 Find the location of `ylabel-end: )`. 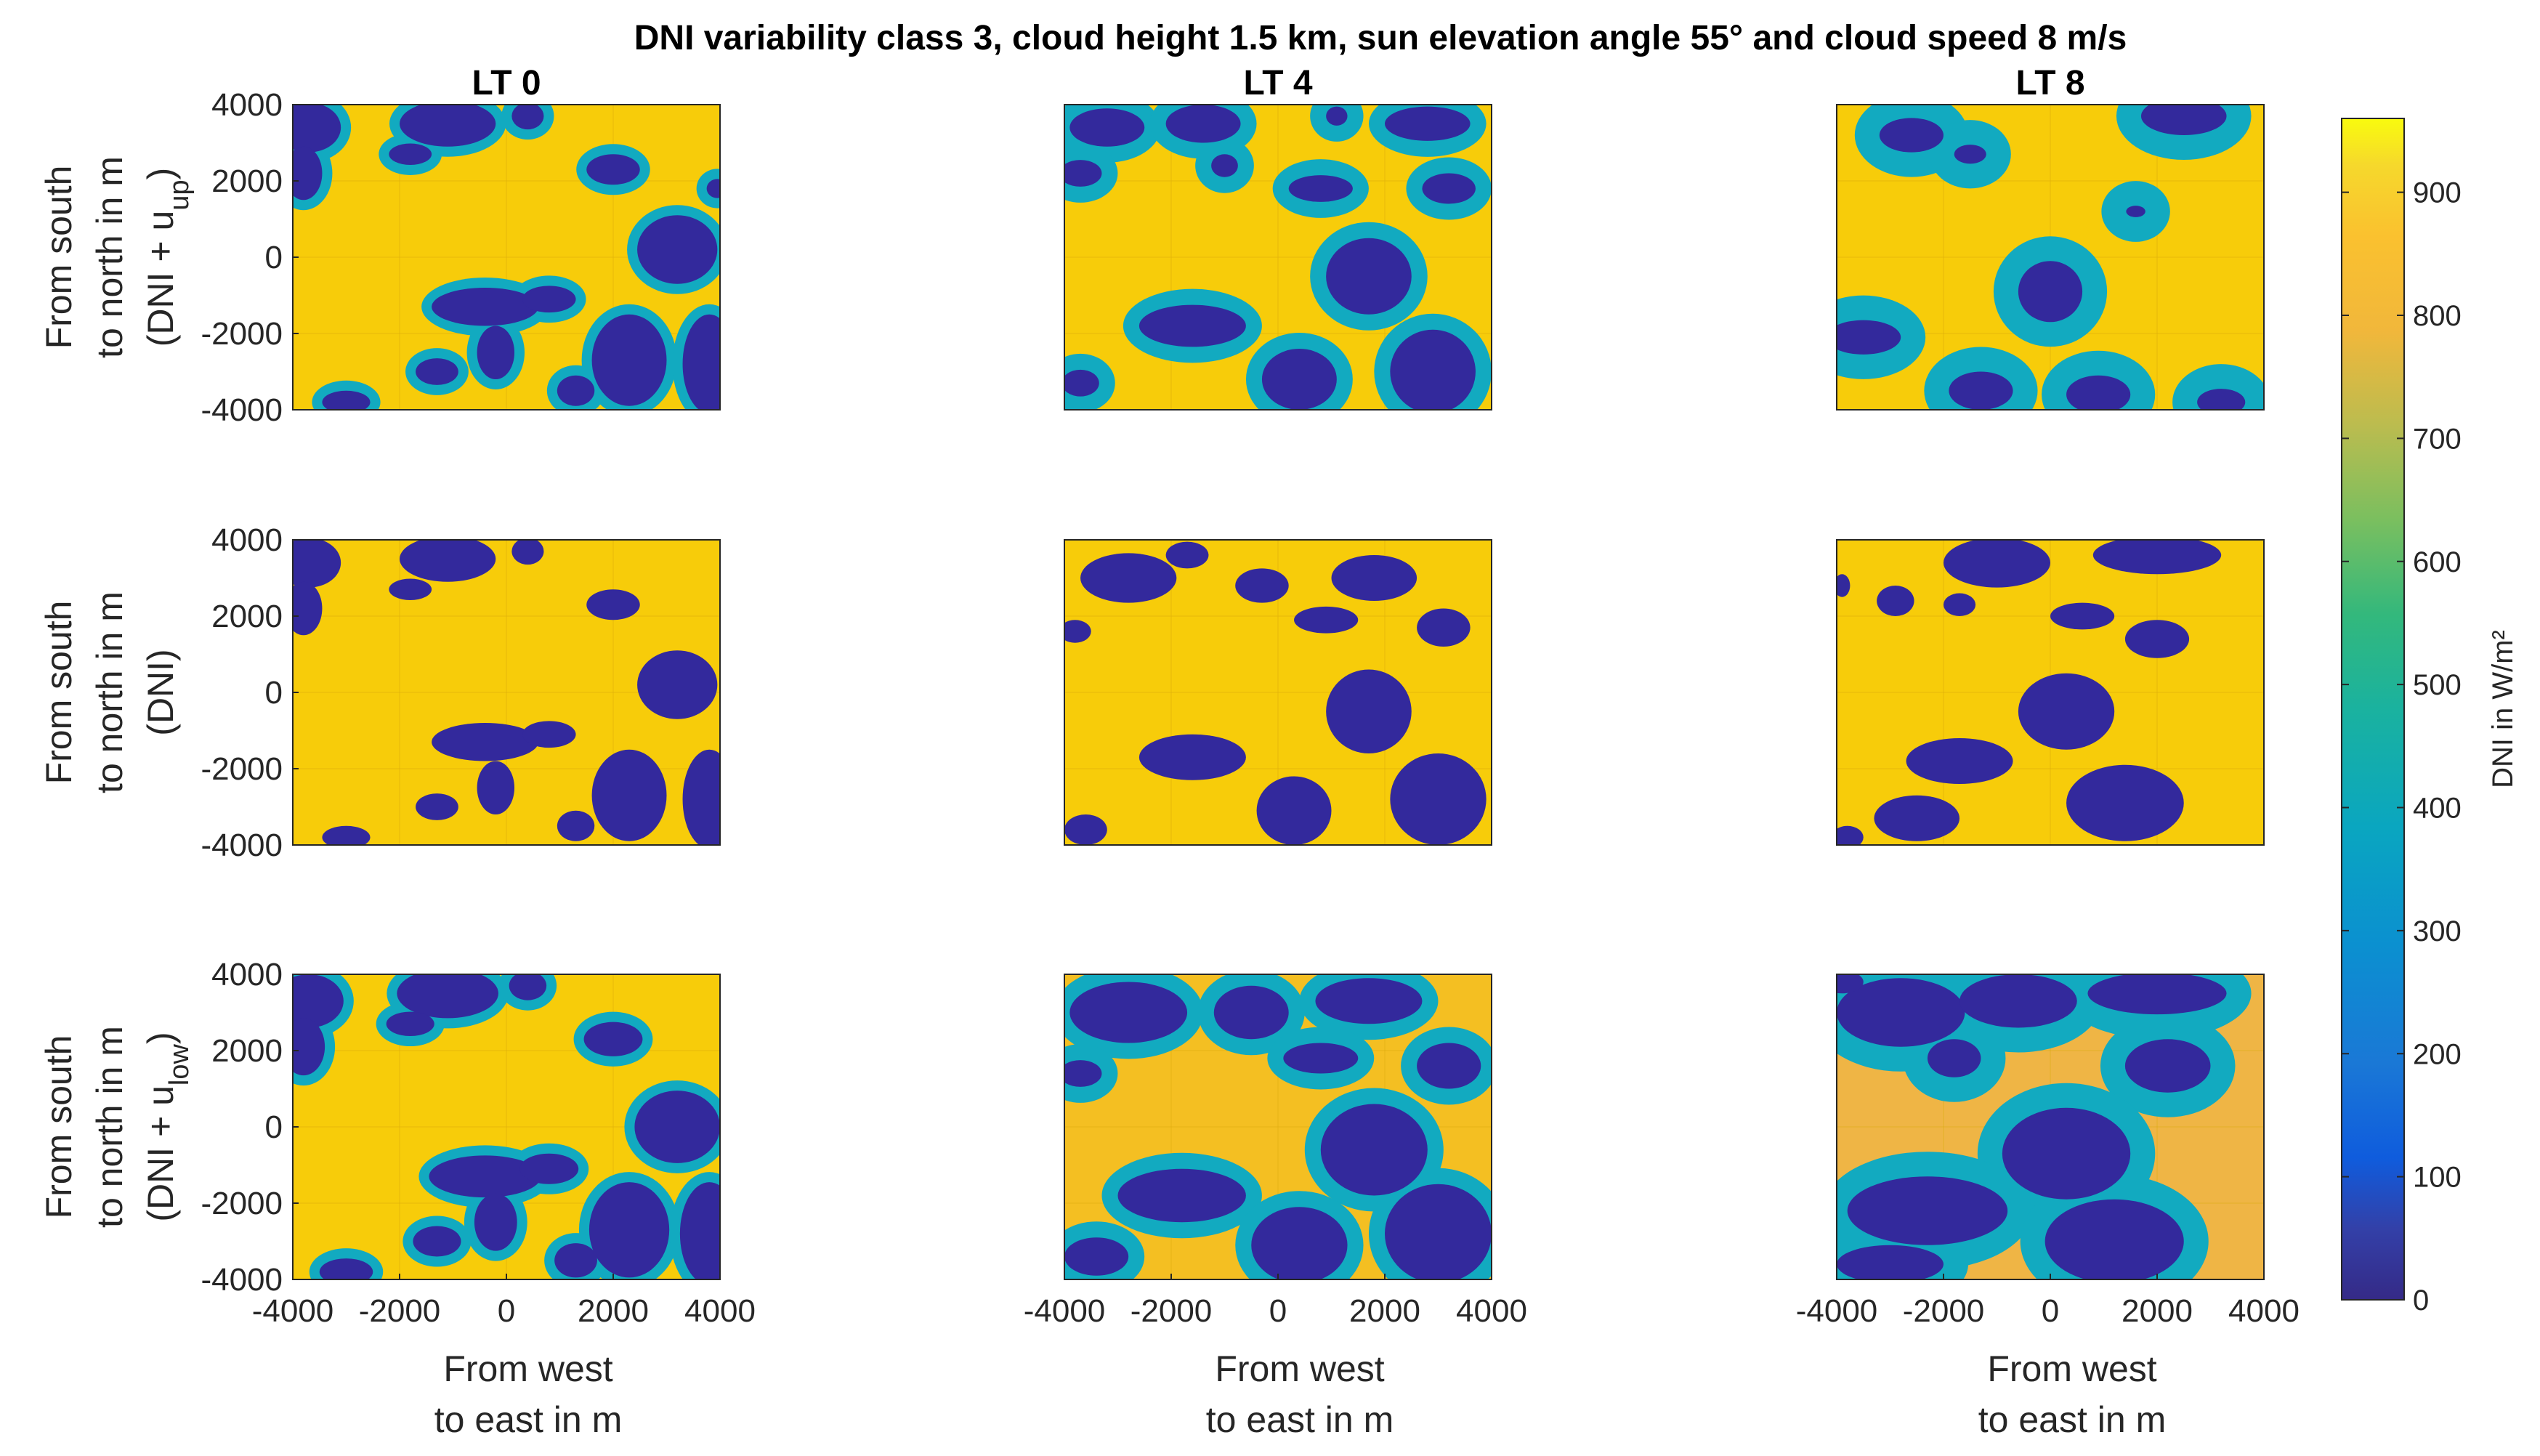

ylabel-end: ) is located at coordinates (160, 1038).